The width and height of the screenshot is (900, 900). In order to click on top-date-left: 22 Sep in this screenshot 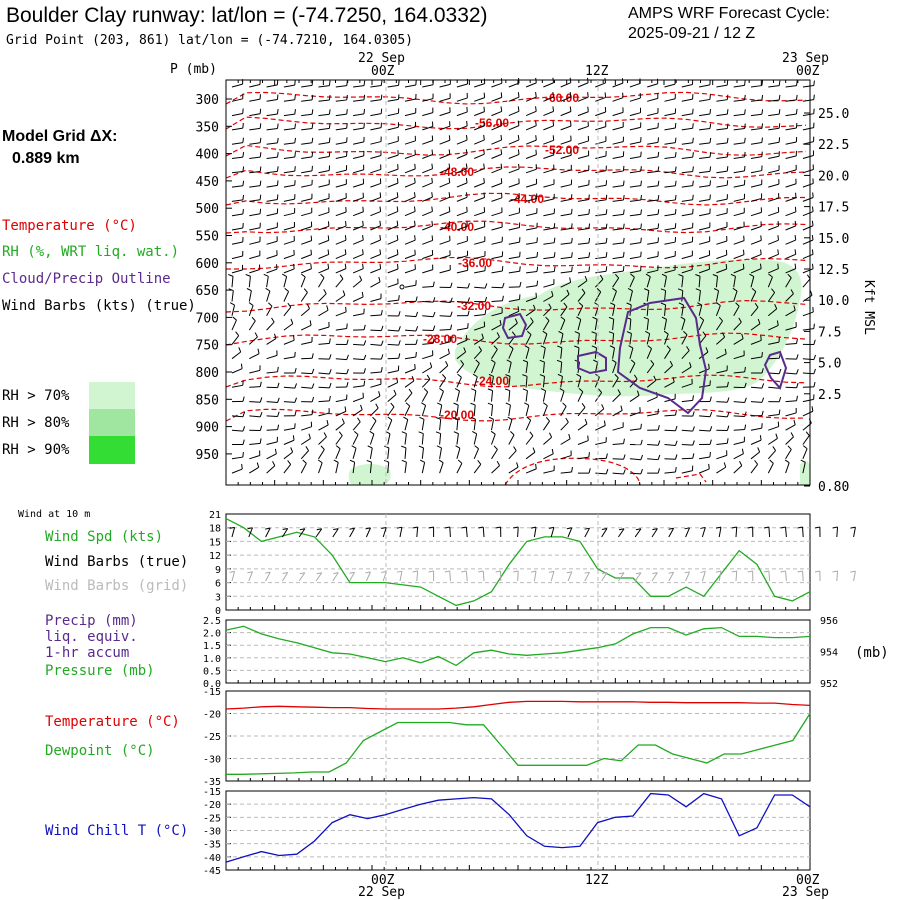, I will do `click(381, 58)`.